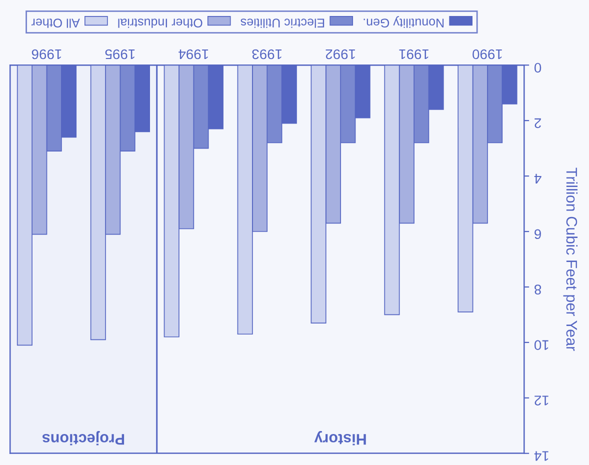 The width and height of the screenshot is (589, 465). What do you see at coordinates (404, 22) in the screenshot?
I see `legend-label: Nonutility Gen.` at bounding box center [404, 22].